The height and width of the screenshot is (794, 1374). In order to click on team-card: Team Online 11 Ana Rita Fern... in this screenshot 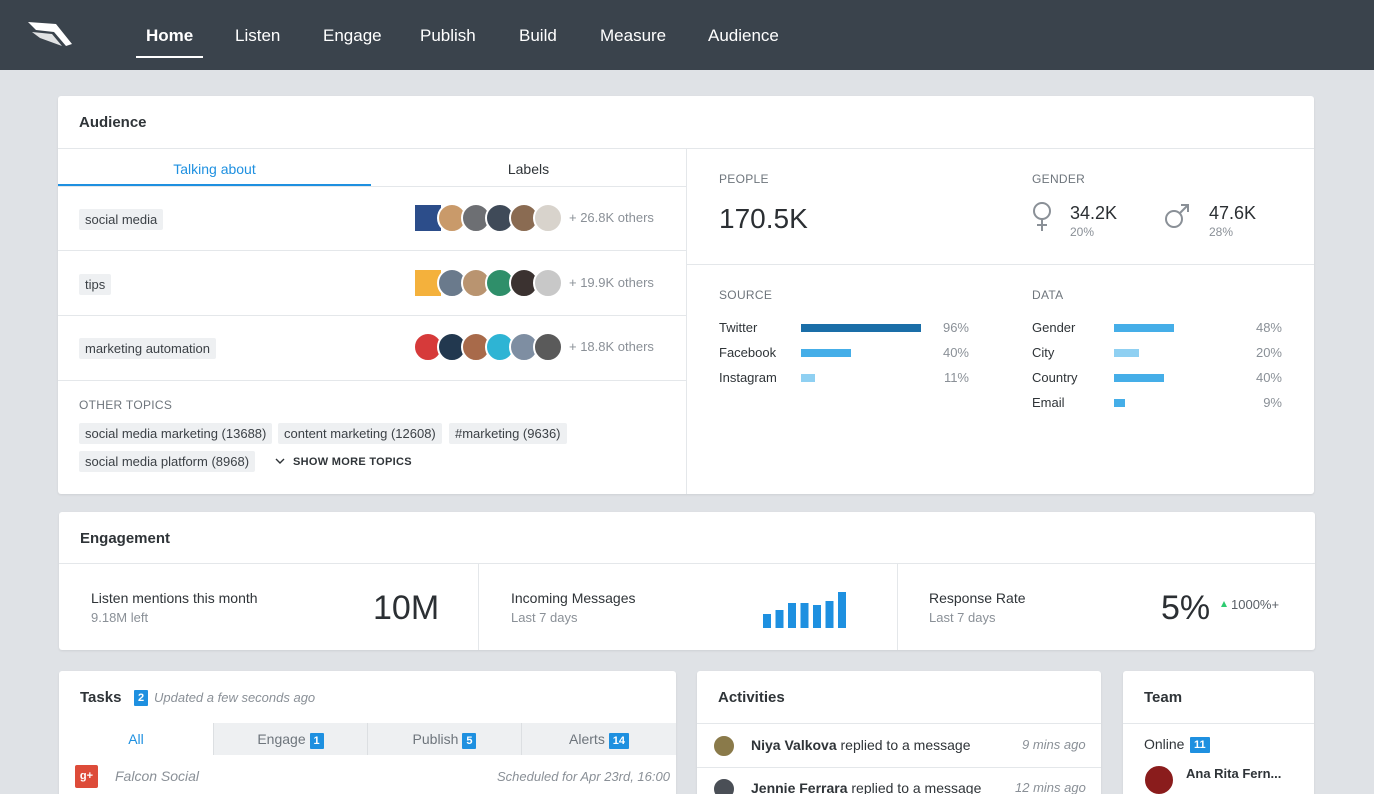, I will do `click(1218, 732)`.